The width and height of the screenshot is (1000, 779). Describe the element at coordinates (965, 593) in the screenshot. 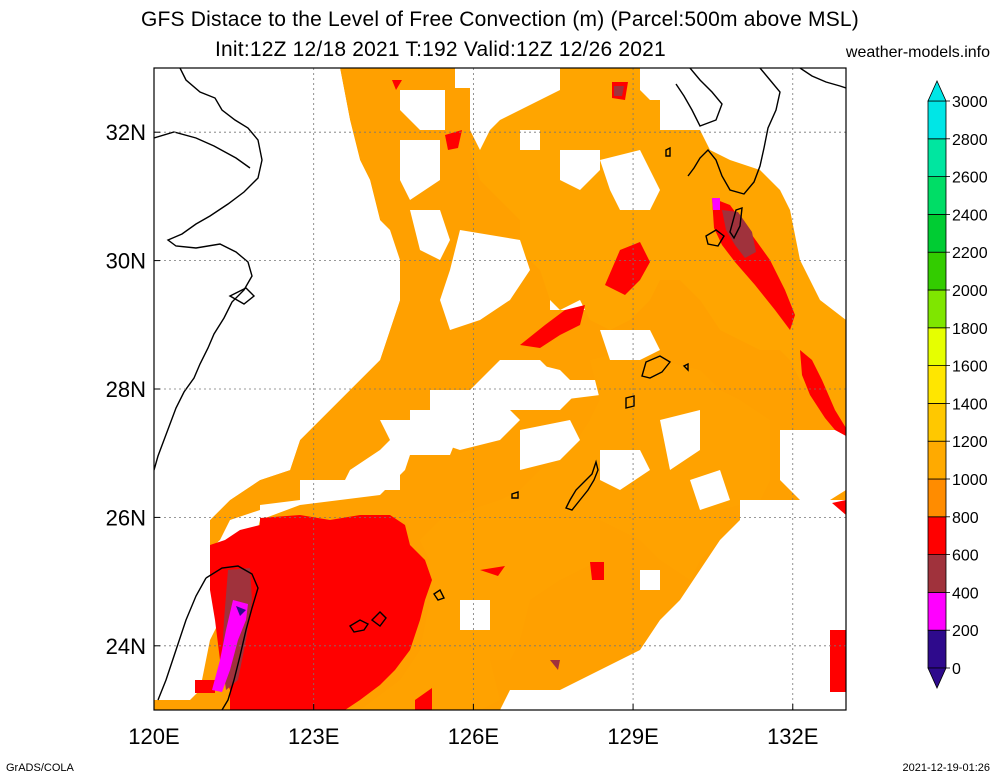

I see `colorbar-label: 400` at that location.